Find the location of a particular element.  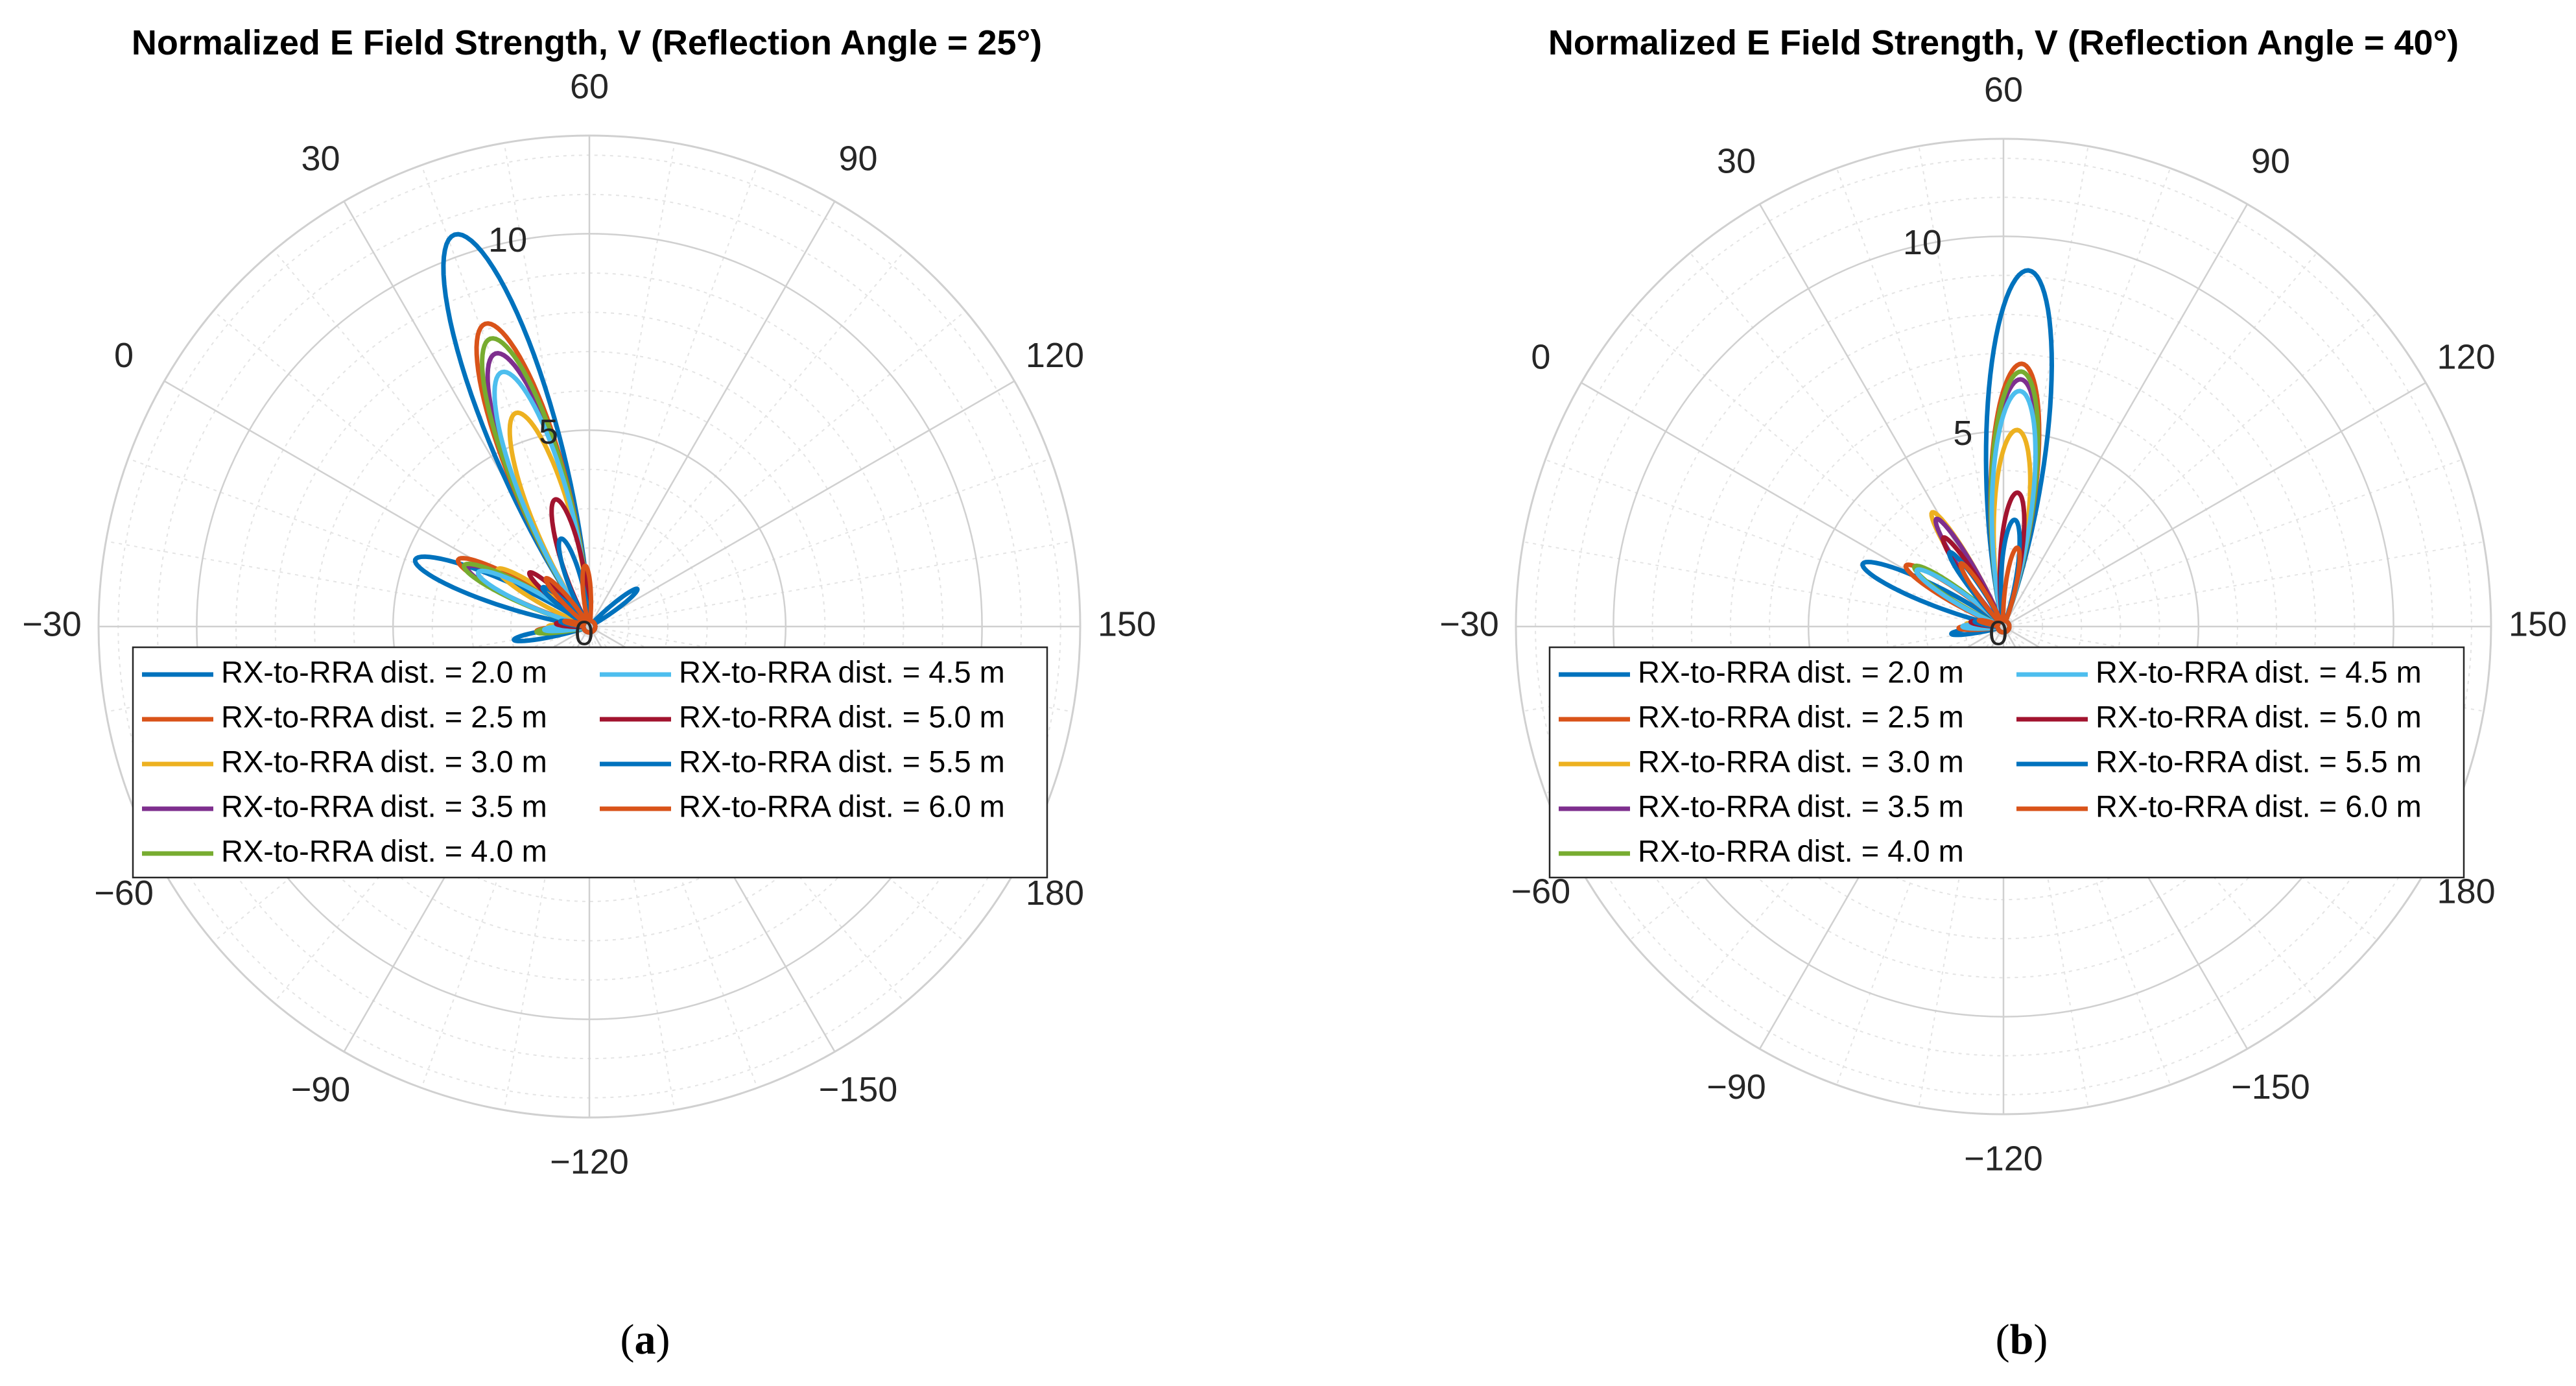

panel-caption: (a) is located at coordinates (645, 1340).